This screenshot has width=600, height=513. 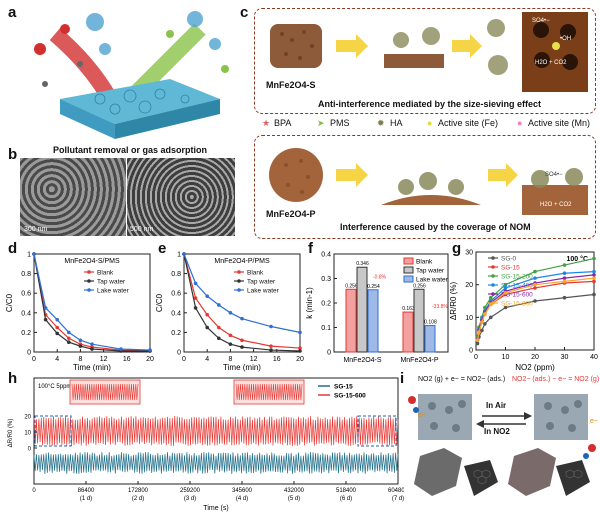 What do you see at coordinates (506, 357) in the screenshot?
I see `x-tick-label: 10` at bounding box center [506, 357].